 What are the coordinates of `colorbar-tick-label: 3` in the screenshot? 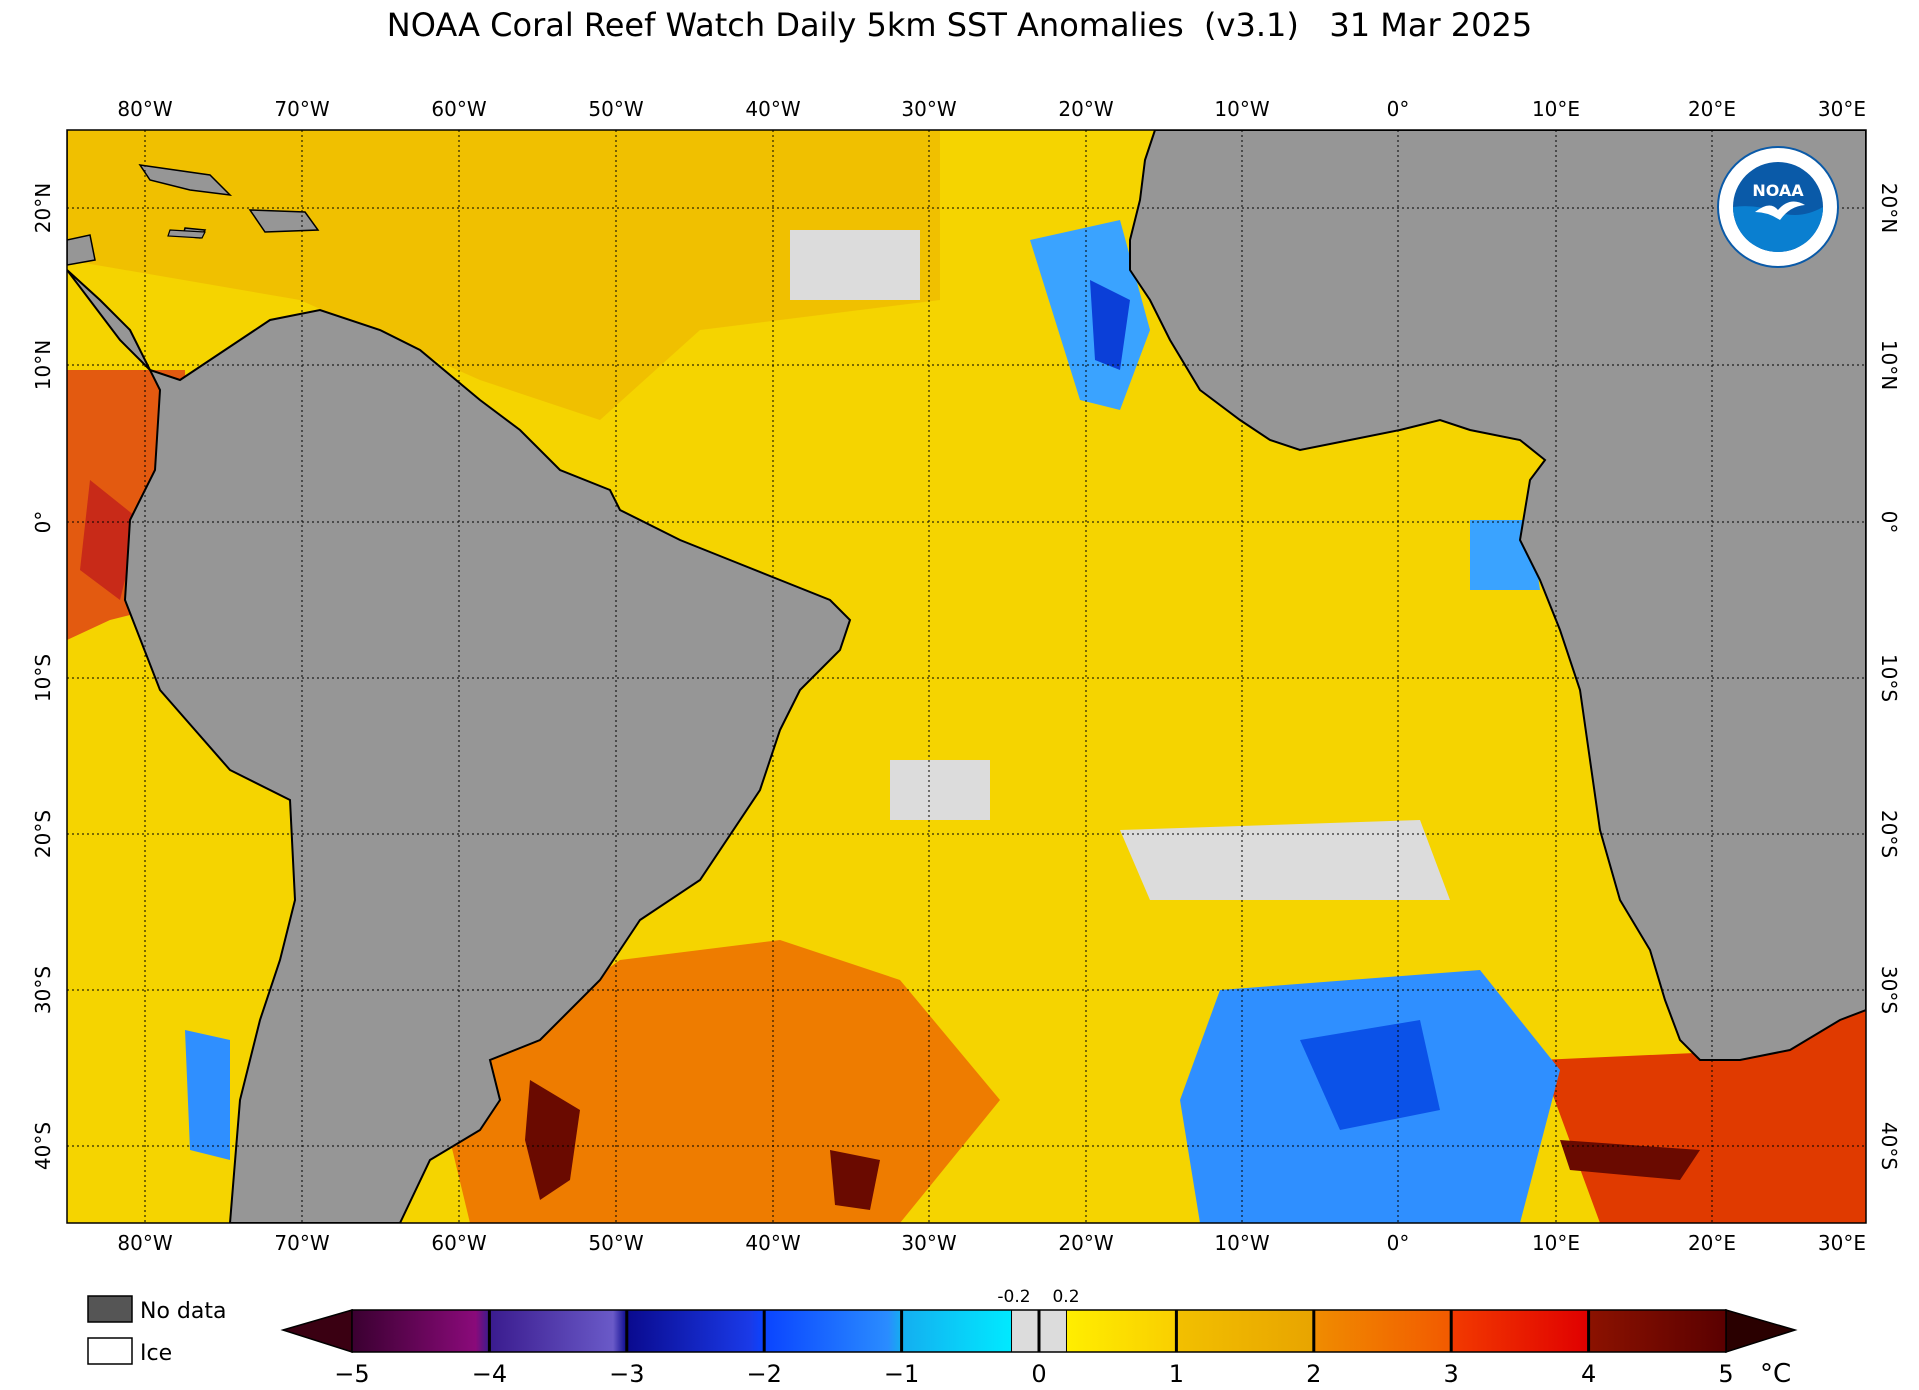 It's located at (1451, 1374).